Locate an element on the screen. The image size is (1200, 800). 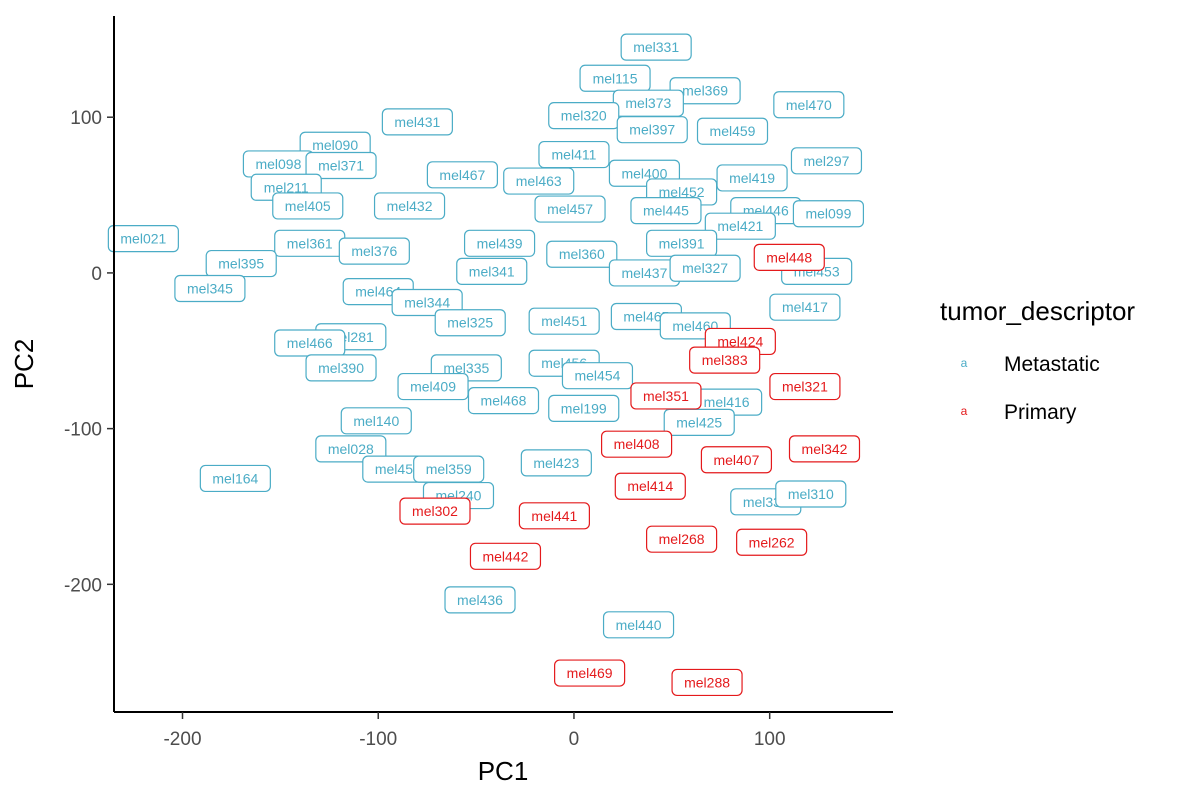
point-label-text: mel341 is located at coordinates (492, 271).